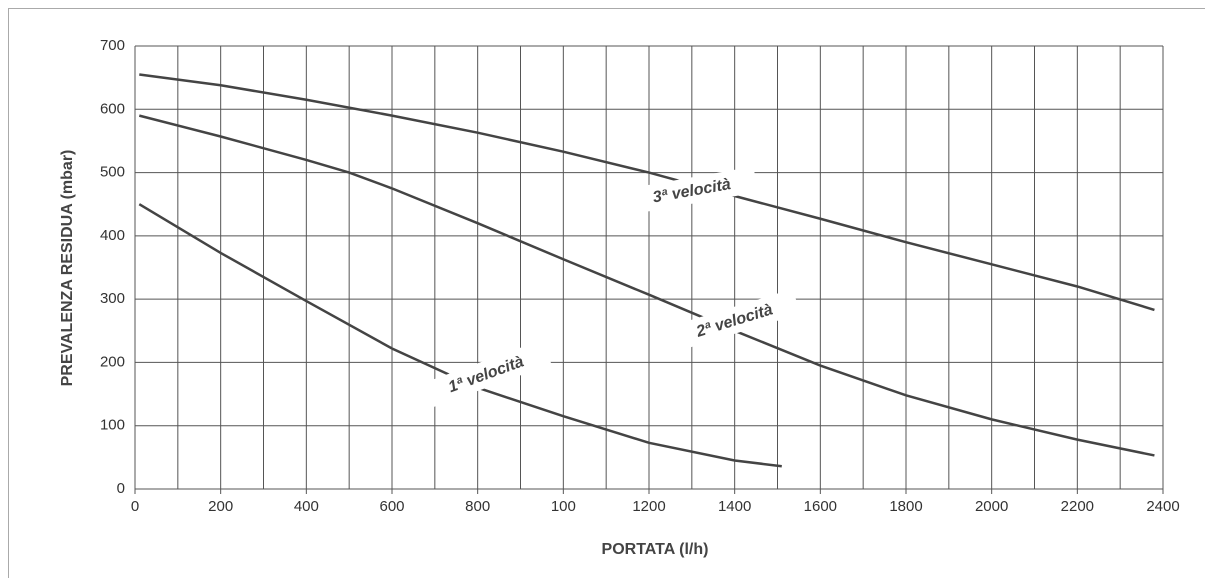  I want to click on y-tick-label: 700, so click(112, 45).